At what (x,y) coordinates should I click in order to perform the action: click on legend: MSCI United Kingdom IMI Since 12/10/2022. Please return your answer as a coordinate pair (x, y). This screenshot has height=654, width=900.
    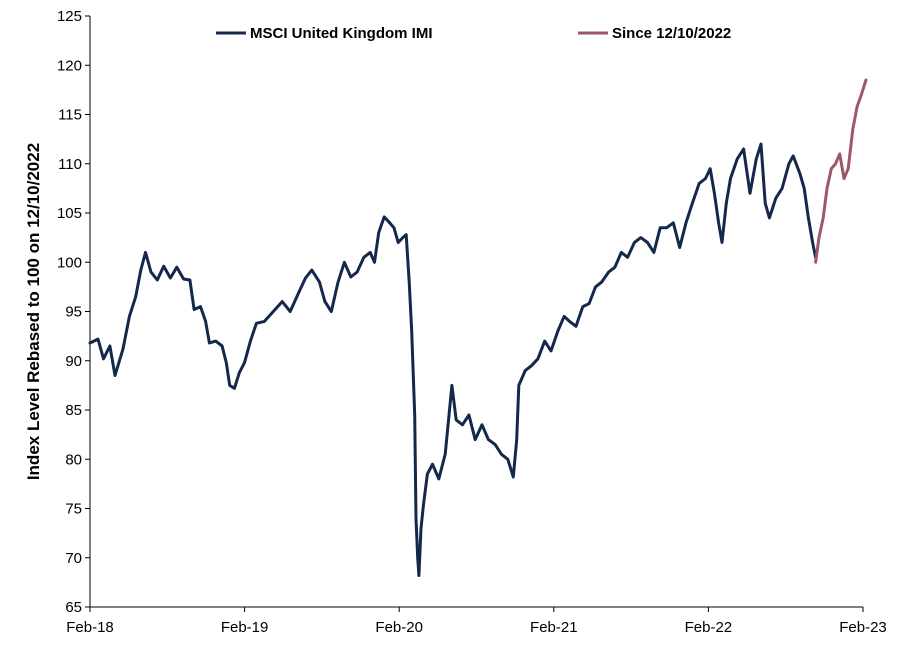
    Looking at the image, I should click on (473, 33).